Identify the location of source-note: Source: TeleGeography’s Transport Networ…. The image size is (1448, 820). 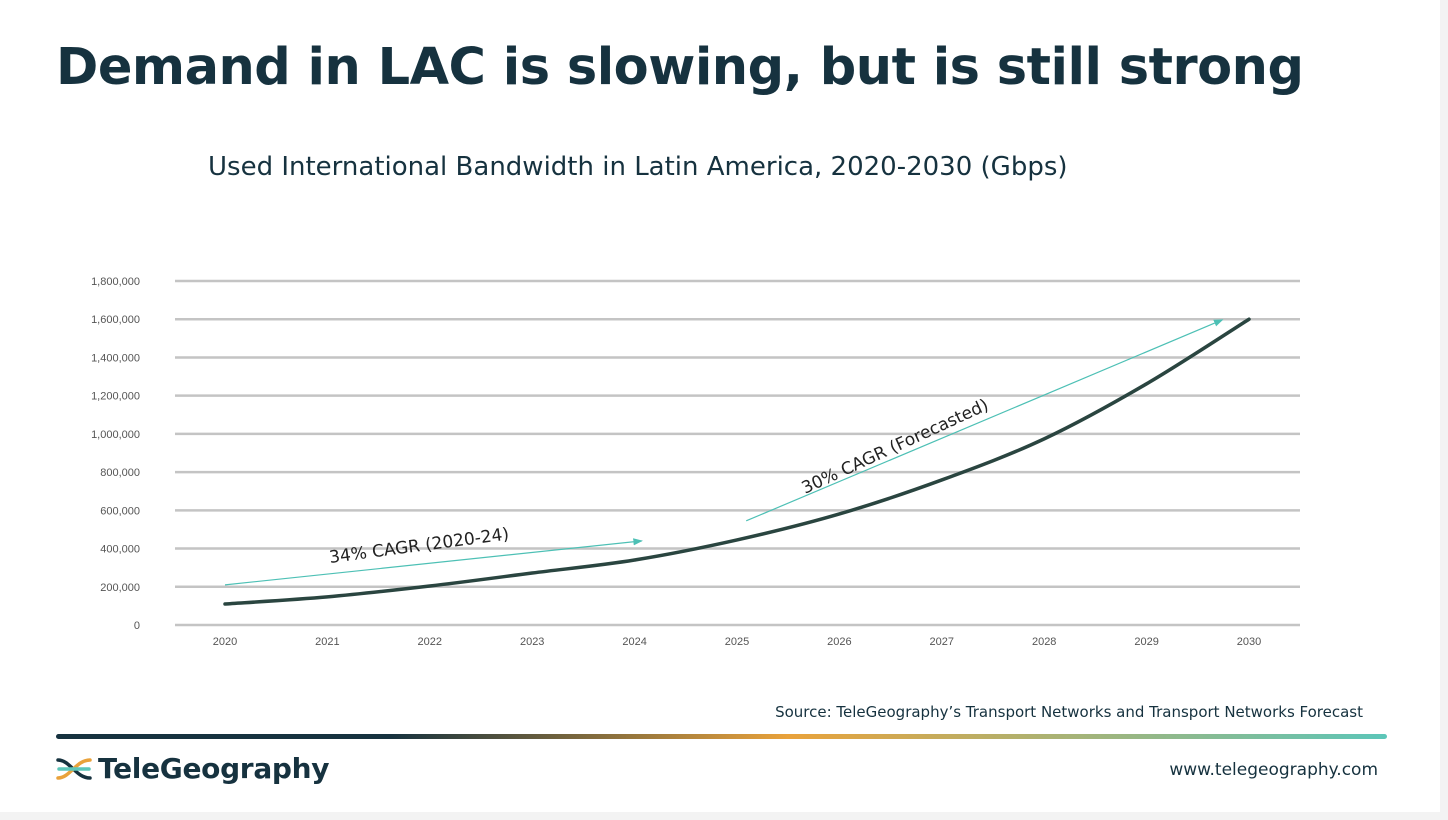
(1069, 712).